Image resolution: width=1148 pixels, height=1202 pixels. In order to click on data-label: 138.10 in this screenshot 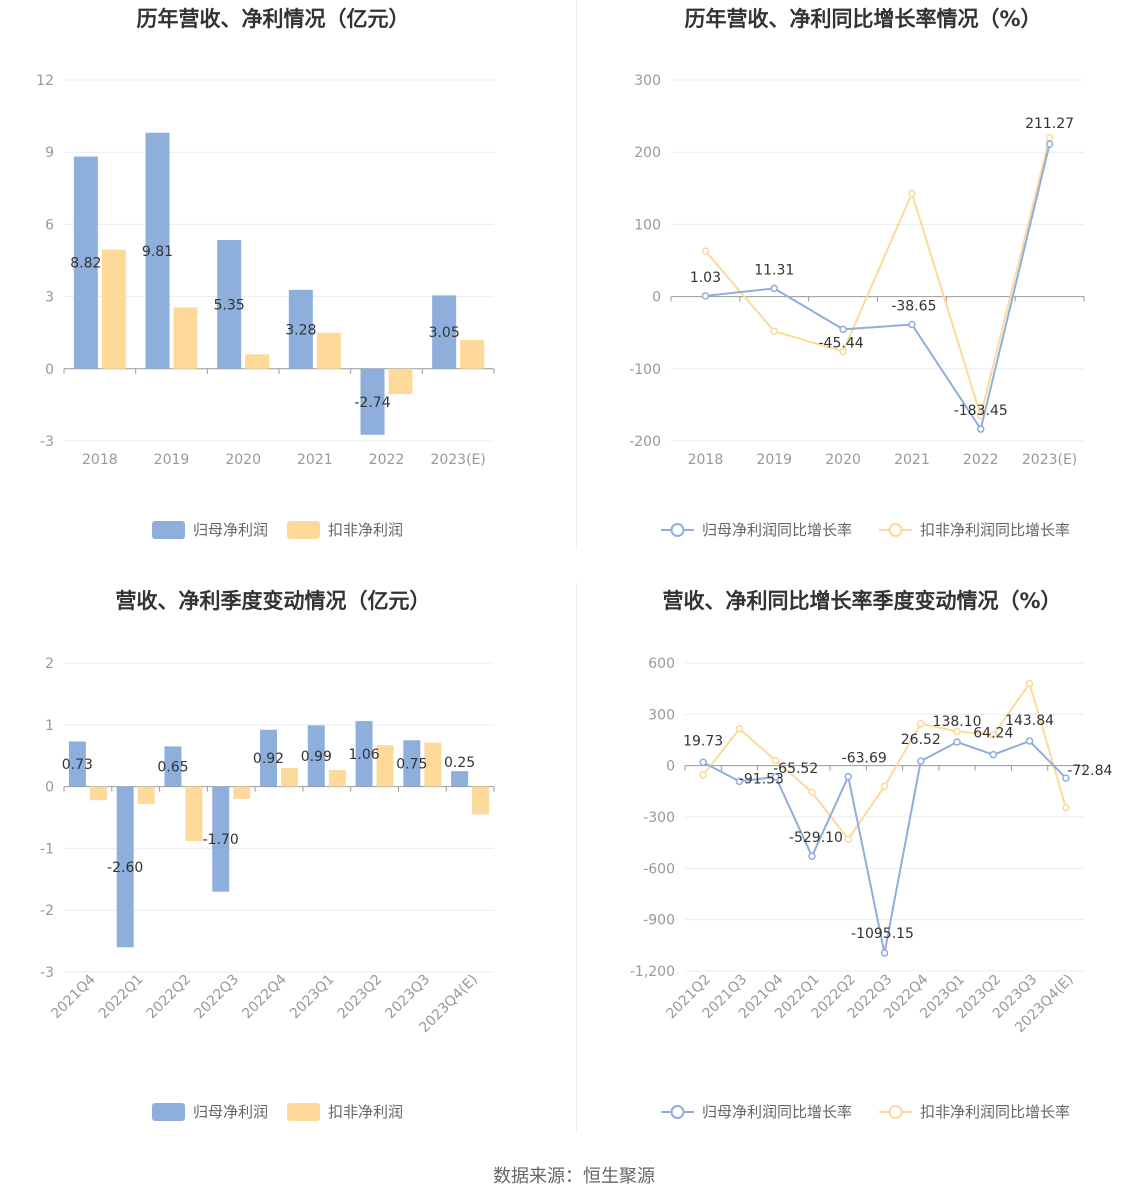, I will do `click(957, 722)`.